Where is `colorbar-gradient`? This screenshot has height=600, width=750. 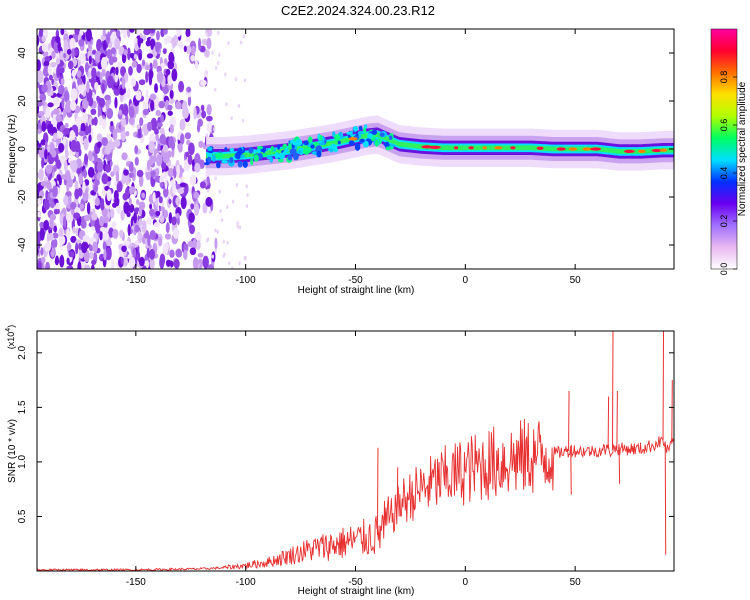 colorbar-gradient is located at coordinates (724, 149).